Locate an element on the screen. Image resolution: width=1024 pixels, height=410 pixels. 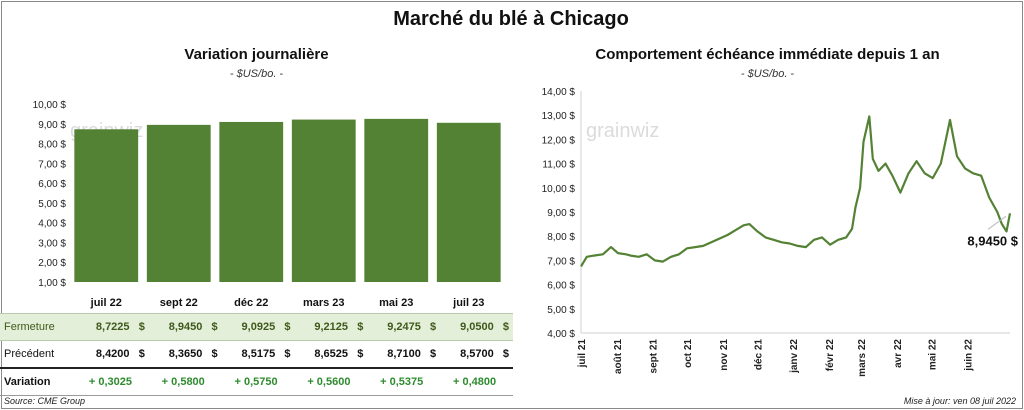
row-label: Fermeture is located at coordinates (38, 327).